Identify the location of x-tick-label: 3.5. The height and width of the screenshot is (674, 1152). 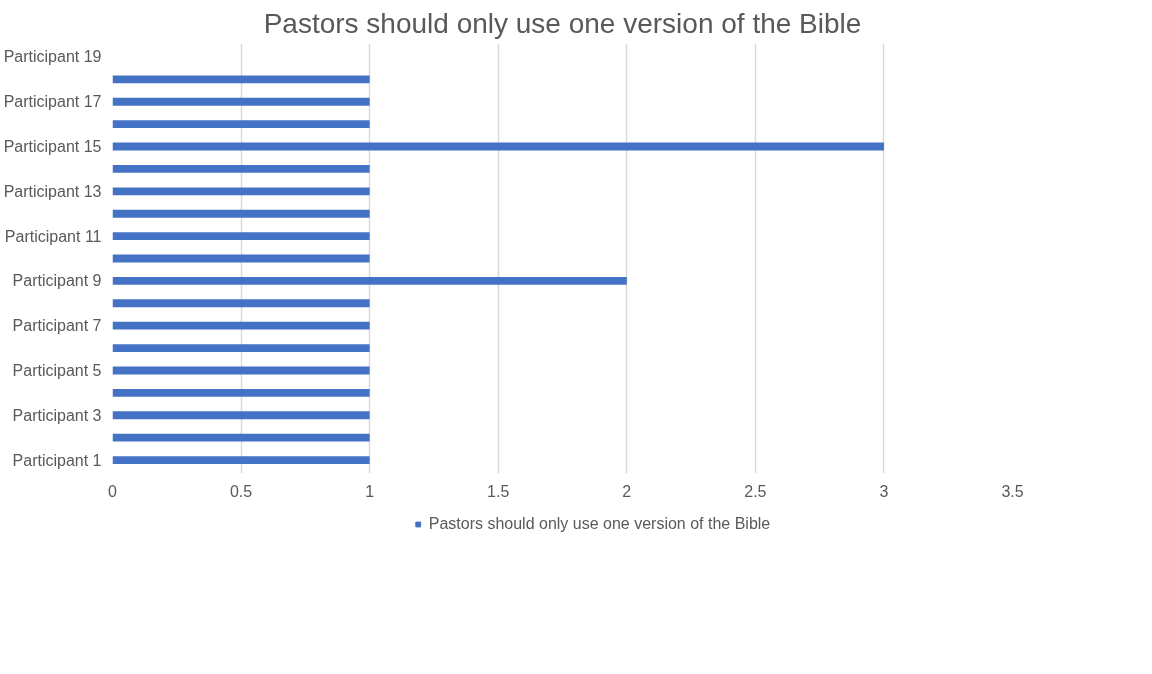
(1012, 491).